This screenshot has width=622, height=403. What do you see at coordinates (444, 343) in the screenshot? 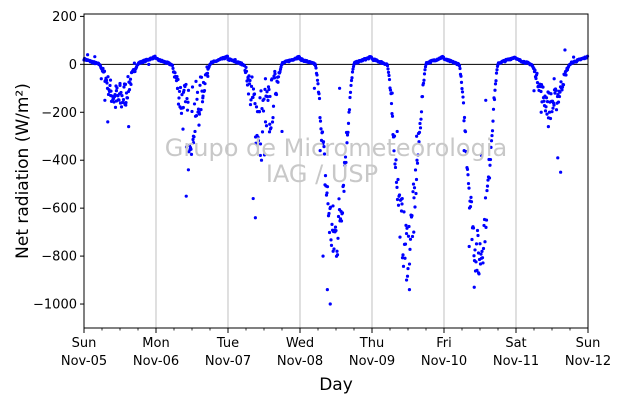
I see `x-tick-label-day: Fri` at bounding box center [444, 343].